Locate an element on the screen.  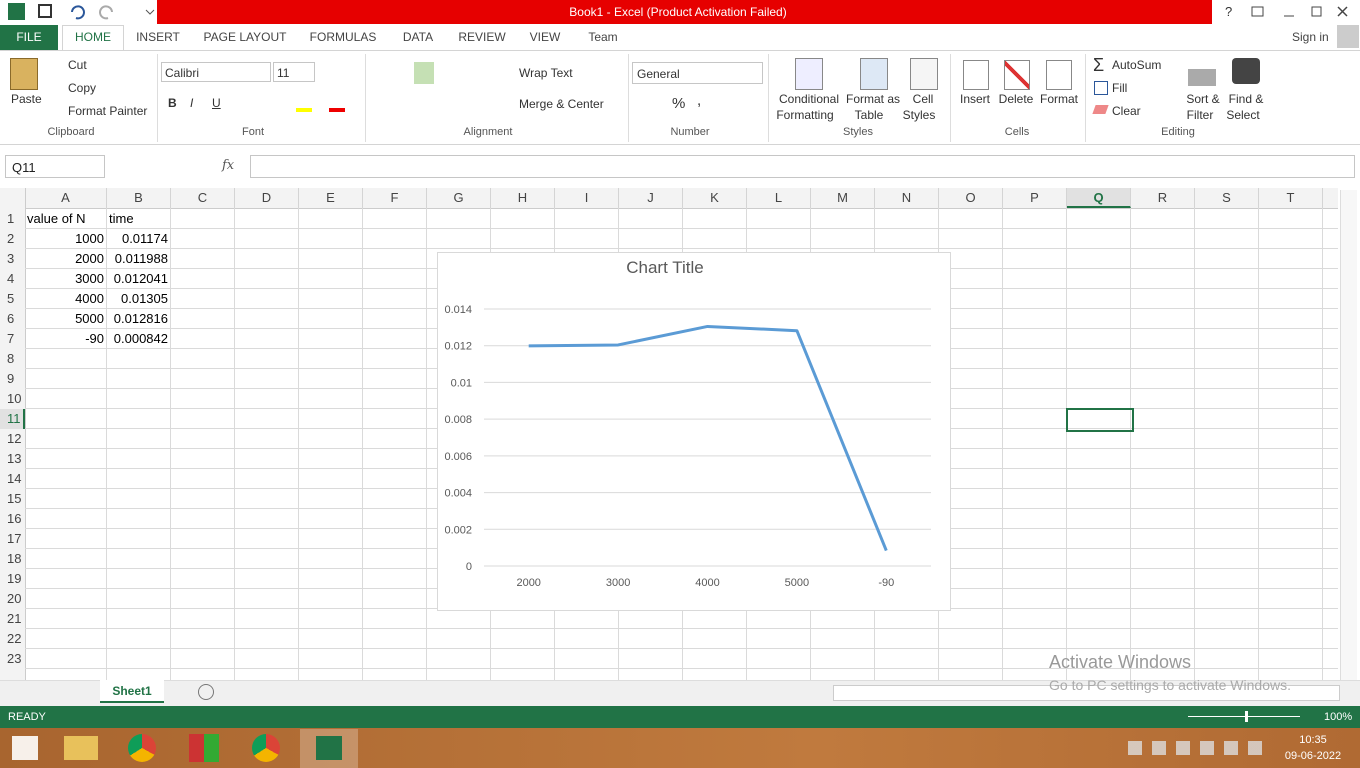
ribbon-tab: FILE is located at coordinates (29, 37).